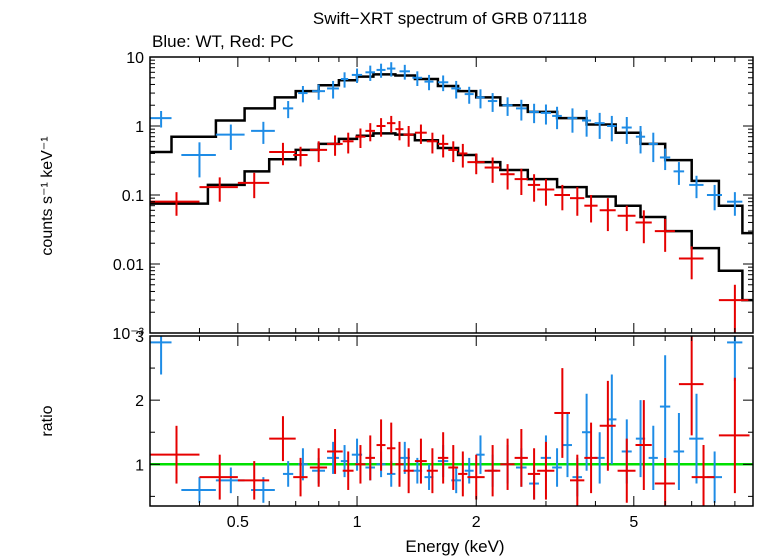 This screenshot has height=556, width=758. Describe the element at coordinates (238, 522) in the screenshot. I see `x-tick-label: 0.5` at that location.